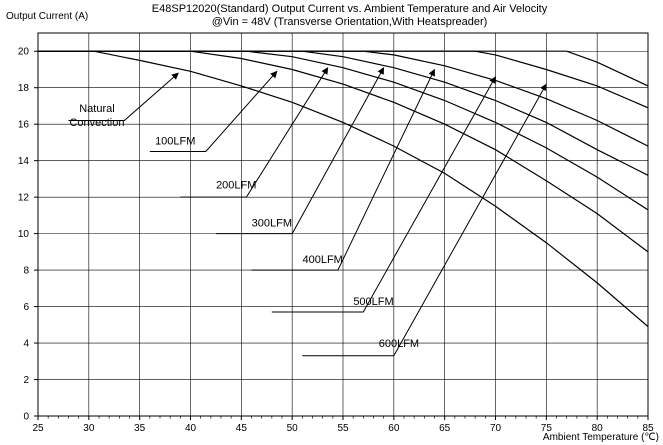 Image resolution: width=663 pixels, height=445 pixels. Describe the element at coordinates (399, 344) in the screenshot. I see `annotation-label: 600LFM` at that location.